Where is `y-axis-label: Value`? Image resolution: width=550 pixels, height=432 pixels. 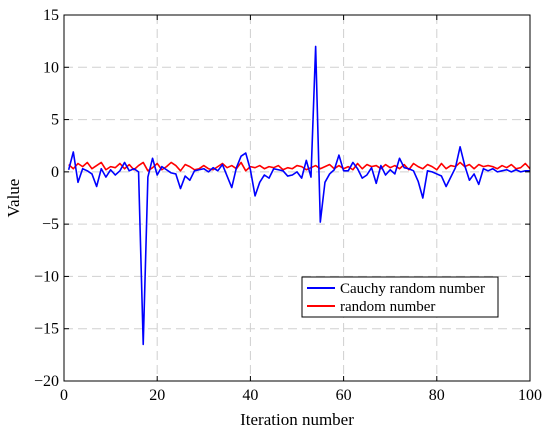
y-axis-label: Value is located at coordinates (13, 198).